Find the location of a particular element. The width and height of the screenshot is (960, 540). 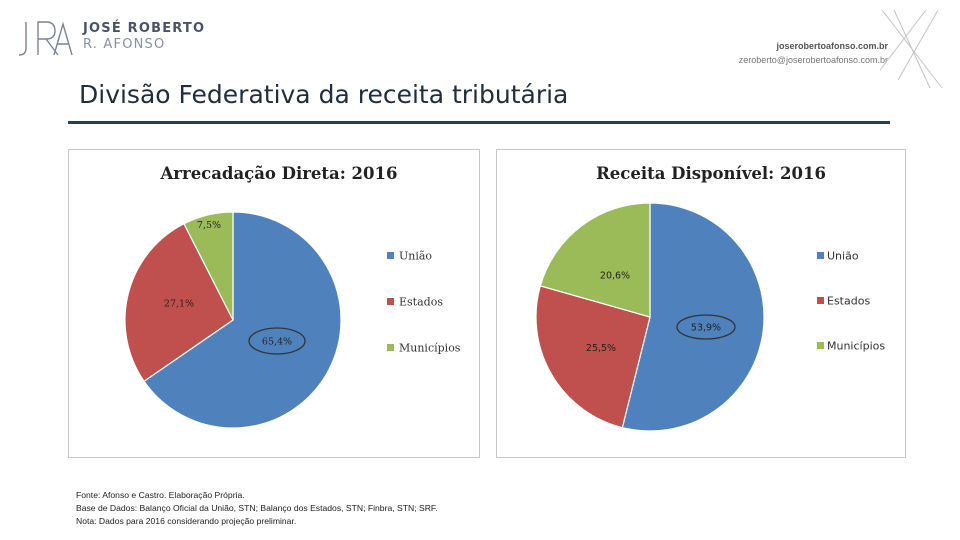

logo-name: JOSÉ ROBERTO is located at coordinates (144, 28).